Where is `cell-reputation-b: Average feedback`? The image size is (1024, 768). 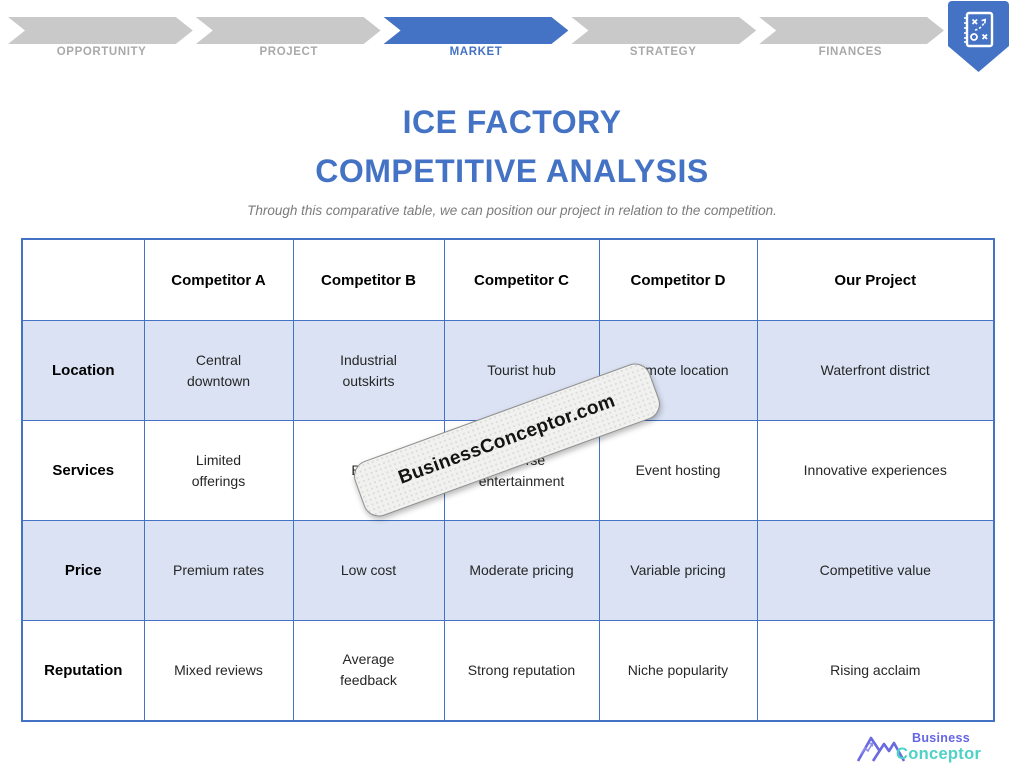 cell-reputation-b: Average feedback is located at coordinates (368, 670).